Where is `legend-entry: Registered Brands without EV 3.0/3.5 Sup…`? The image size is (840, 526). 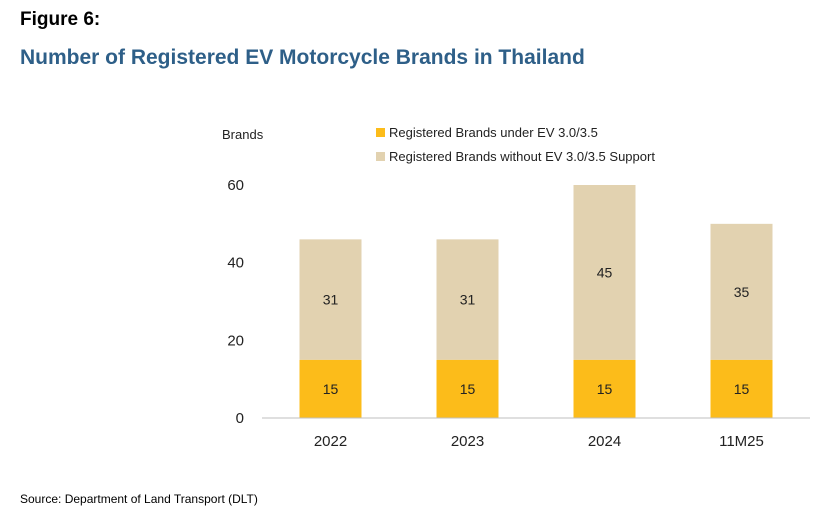
legend-entry: Registered Brands without EV 3.0/3.5 Sup… is located at coordinates (522, 156).